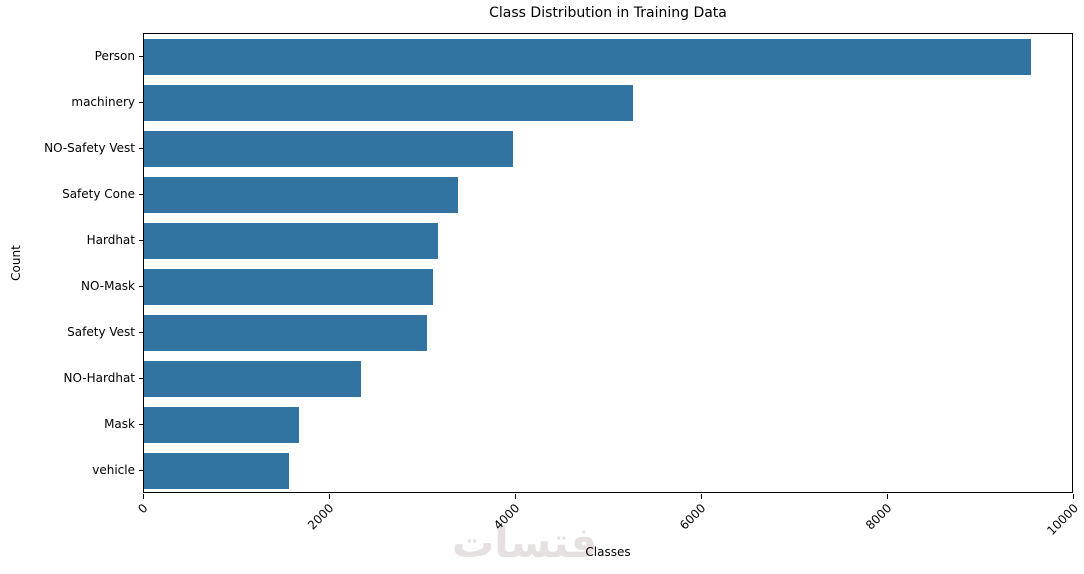 This screenshot has height=574, width=1084. Describe the element at coordinates (99, 378) in the screenshot. I see `y-tick-label: NO-Hardhat` at that location.